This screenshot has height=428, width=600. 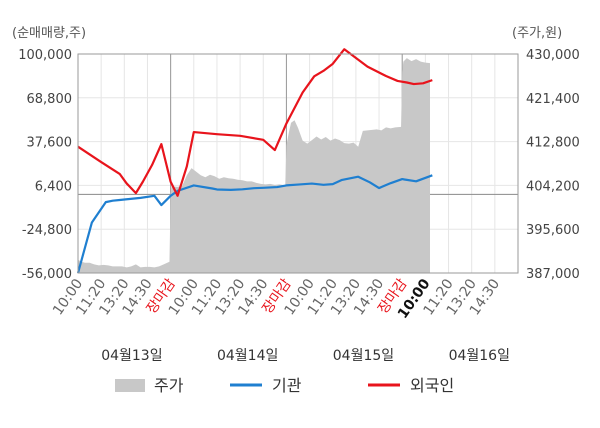 I want to click on legend-institution-label: 기관, so click(x=287, y=385).